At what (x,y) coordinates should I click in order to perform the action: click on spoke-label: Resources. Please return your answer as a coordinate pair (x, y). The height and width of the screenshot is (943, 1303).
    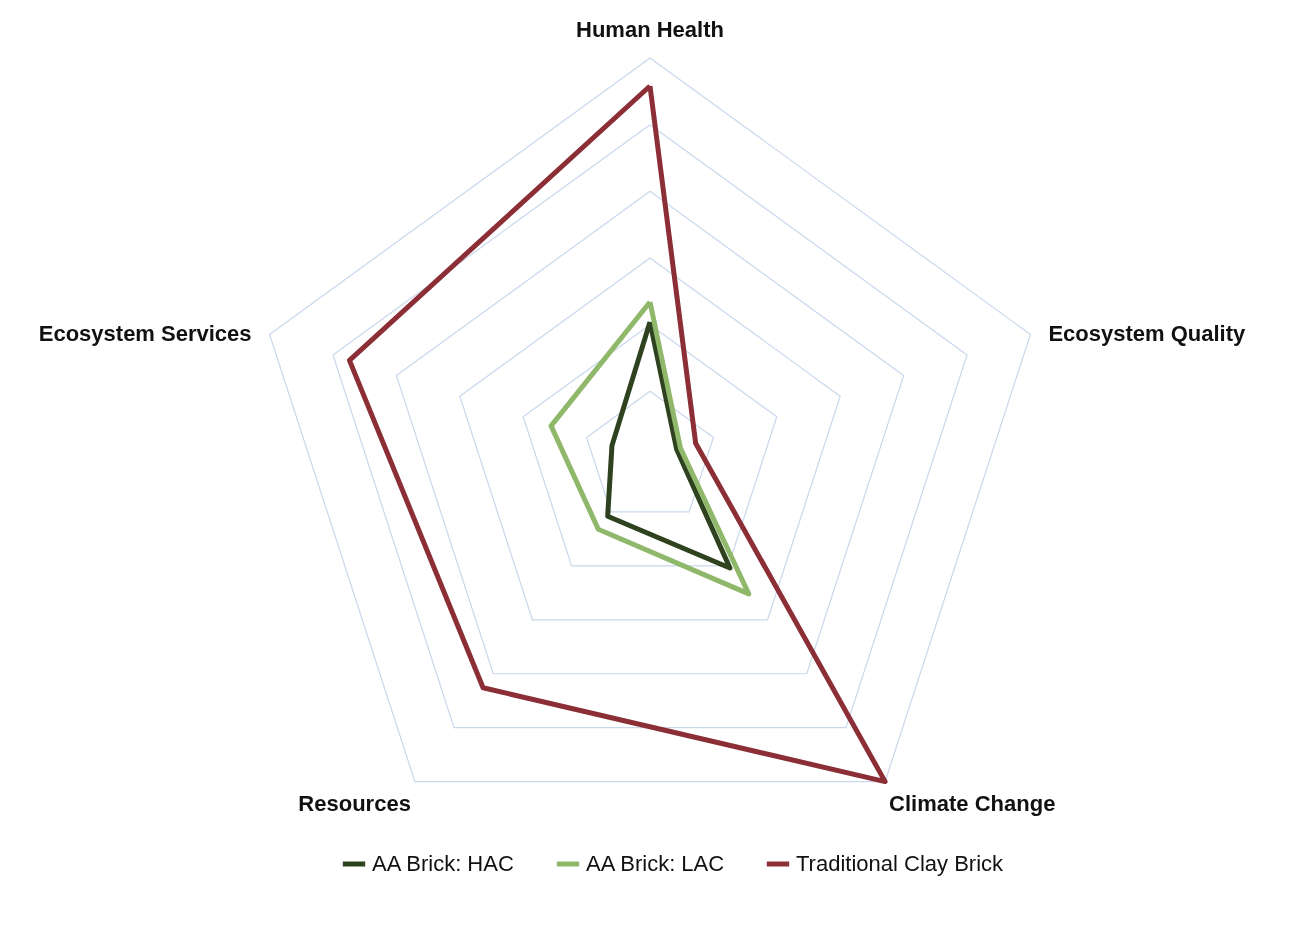
    Looking at the image, I should click on (354, 803).